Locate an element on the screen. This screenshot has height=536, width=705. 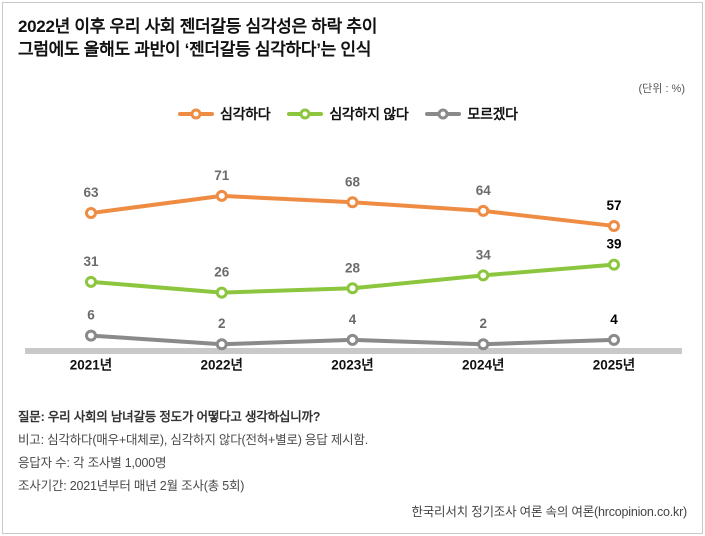
legend-label: 심각하다 is located at coordinates (245, 114).